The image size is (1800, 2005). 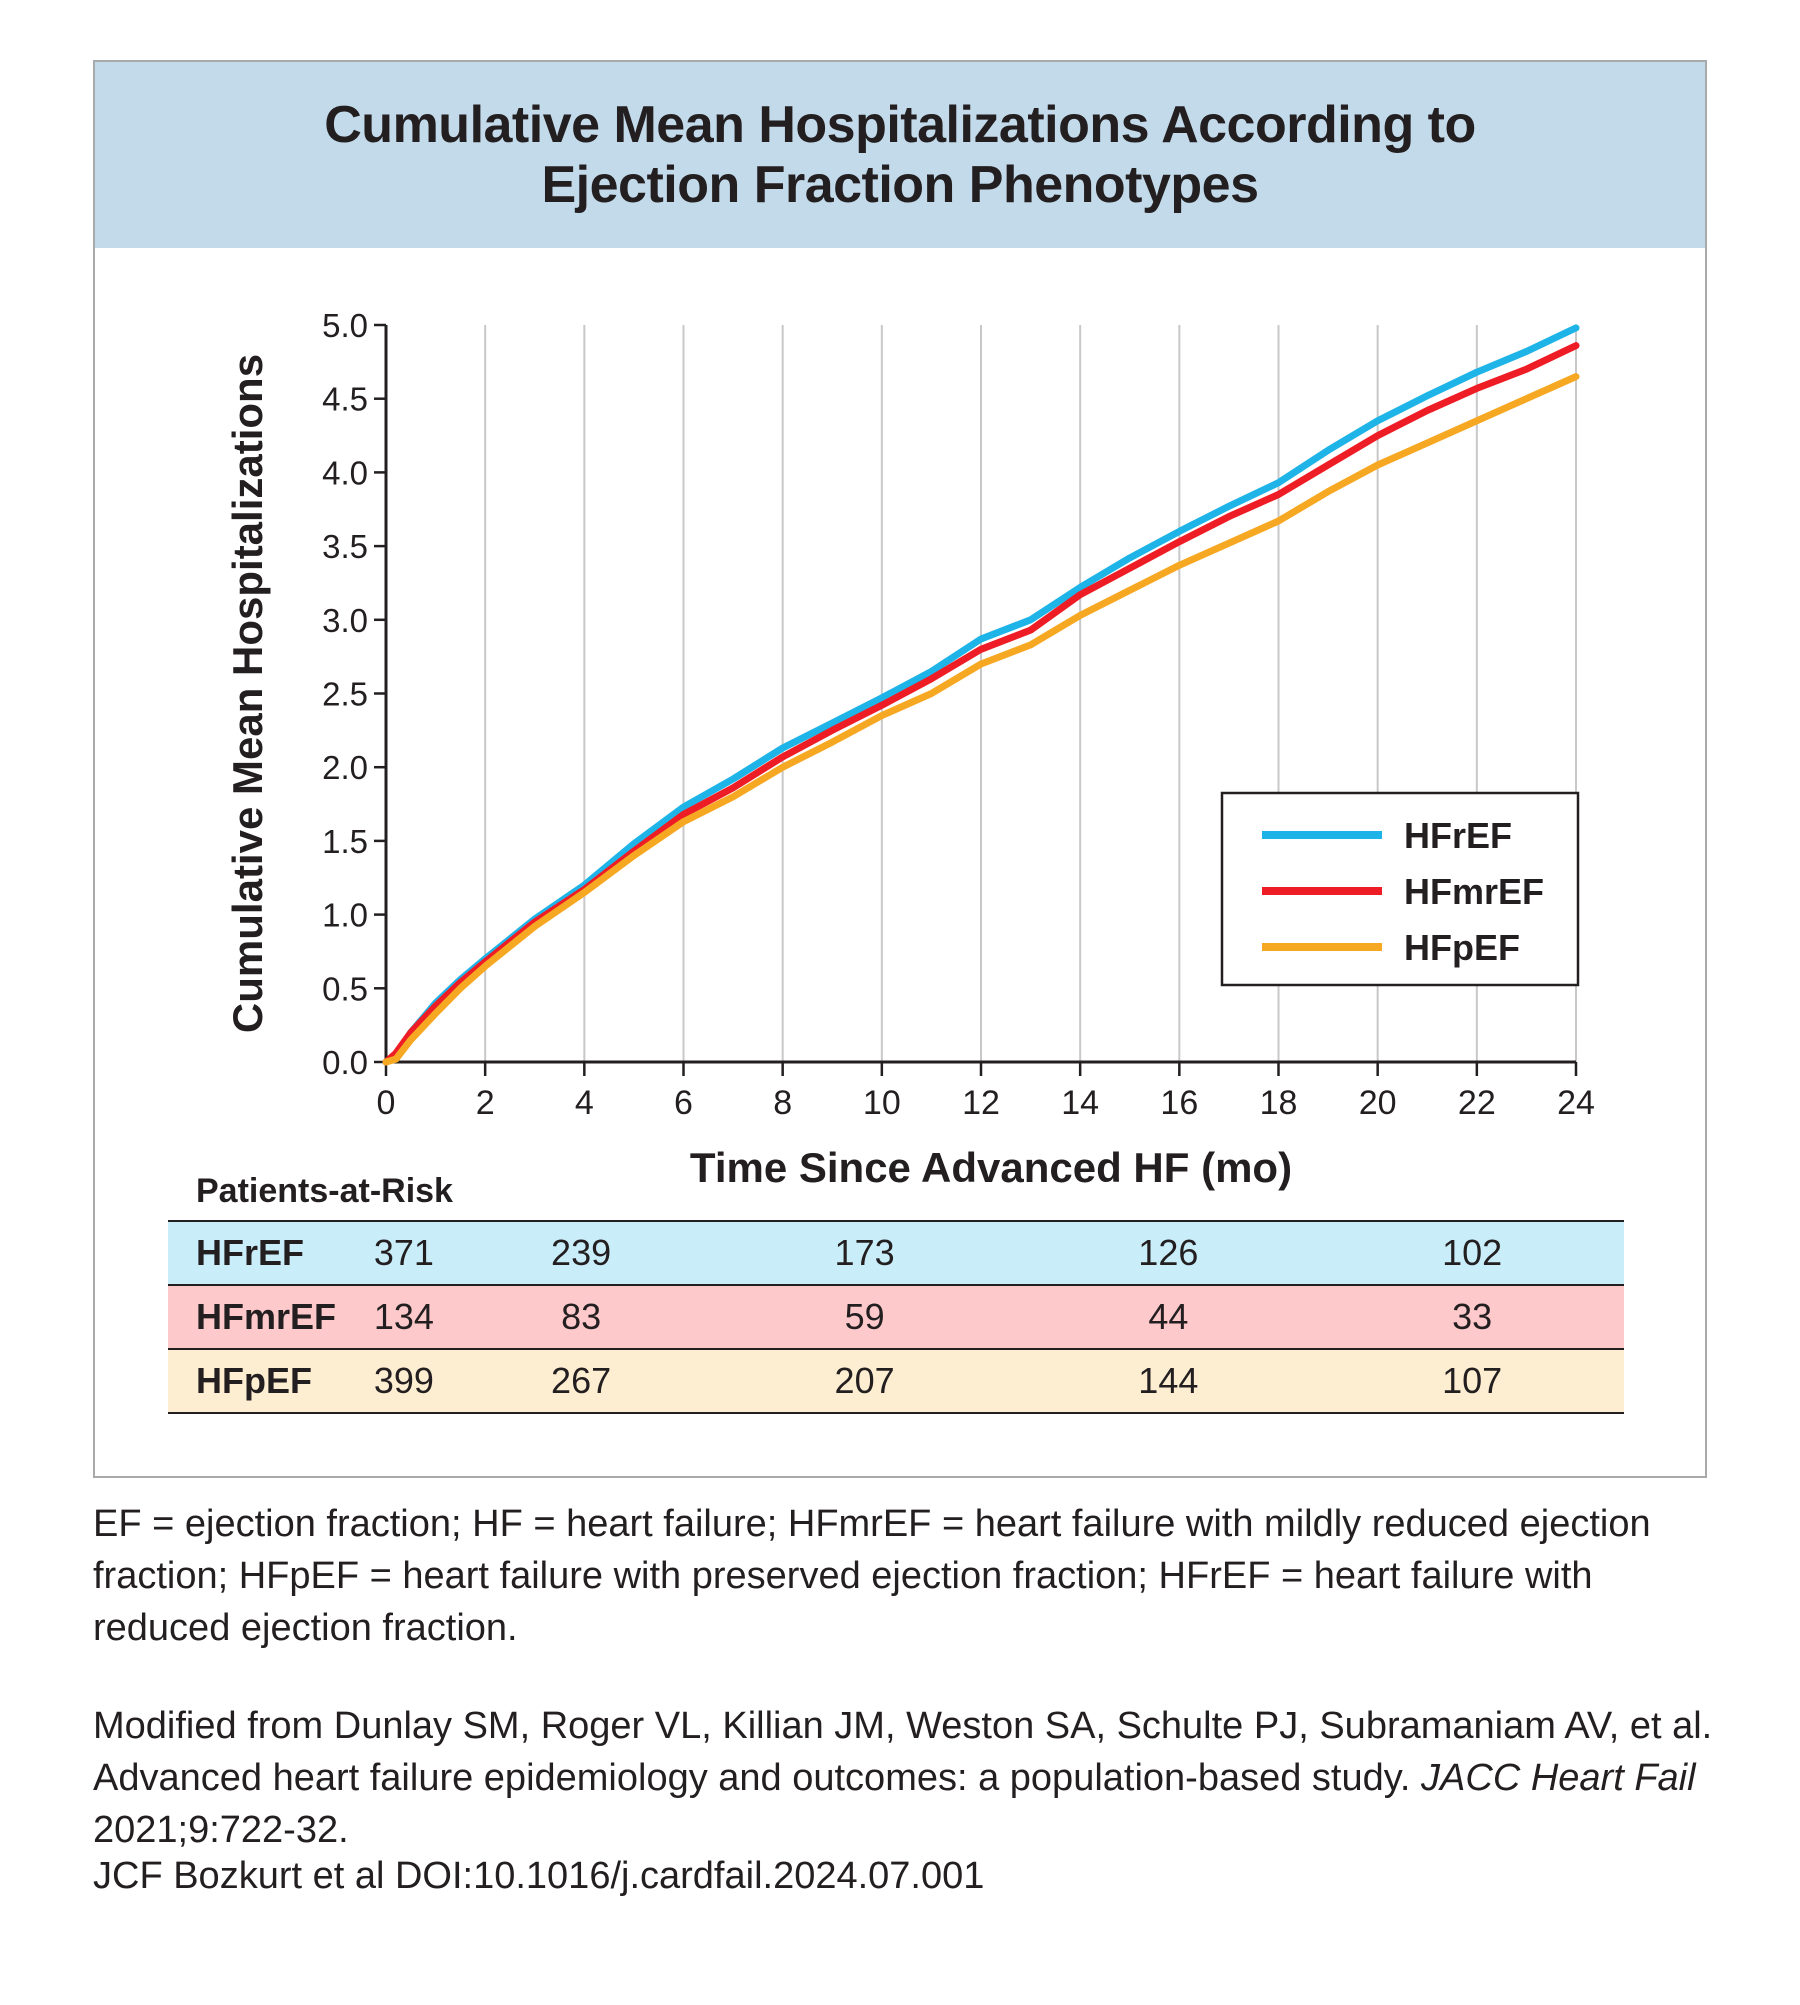 What do you see at coordinates (896, 1381) in the screenshot?
I see `risk-row-hfpef: HFpEF 399 267 207 144 107` at bounding box center [896, 1381].